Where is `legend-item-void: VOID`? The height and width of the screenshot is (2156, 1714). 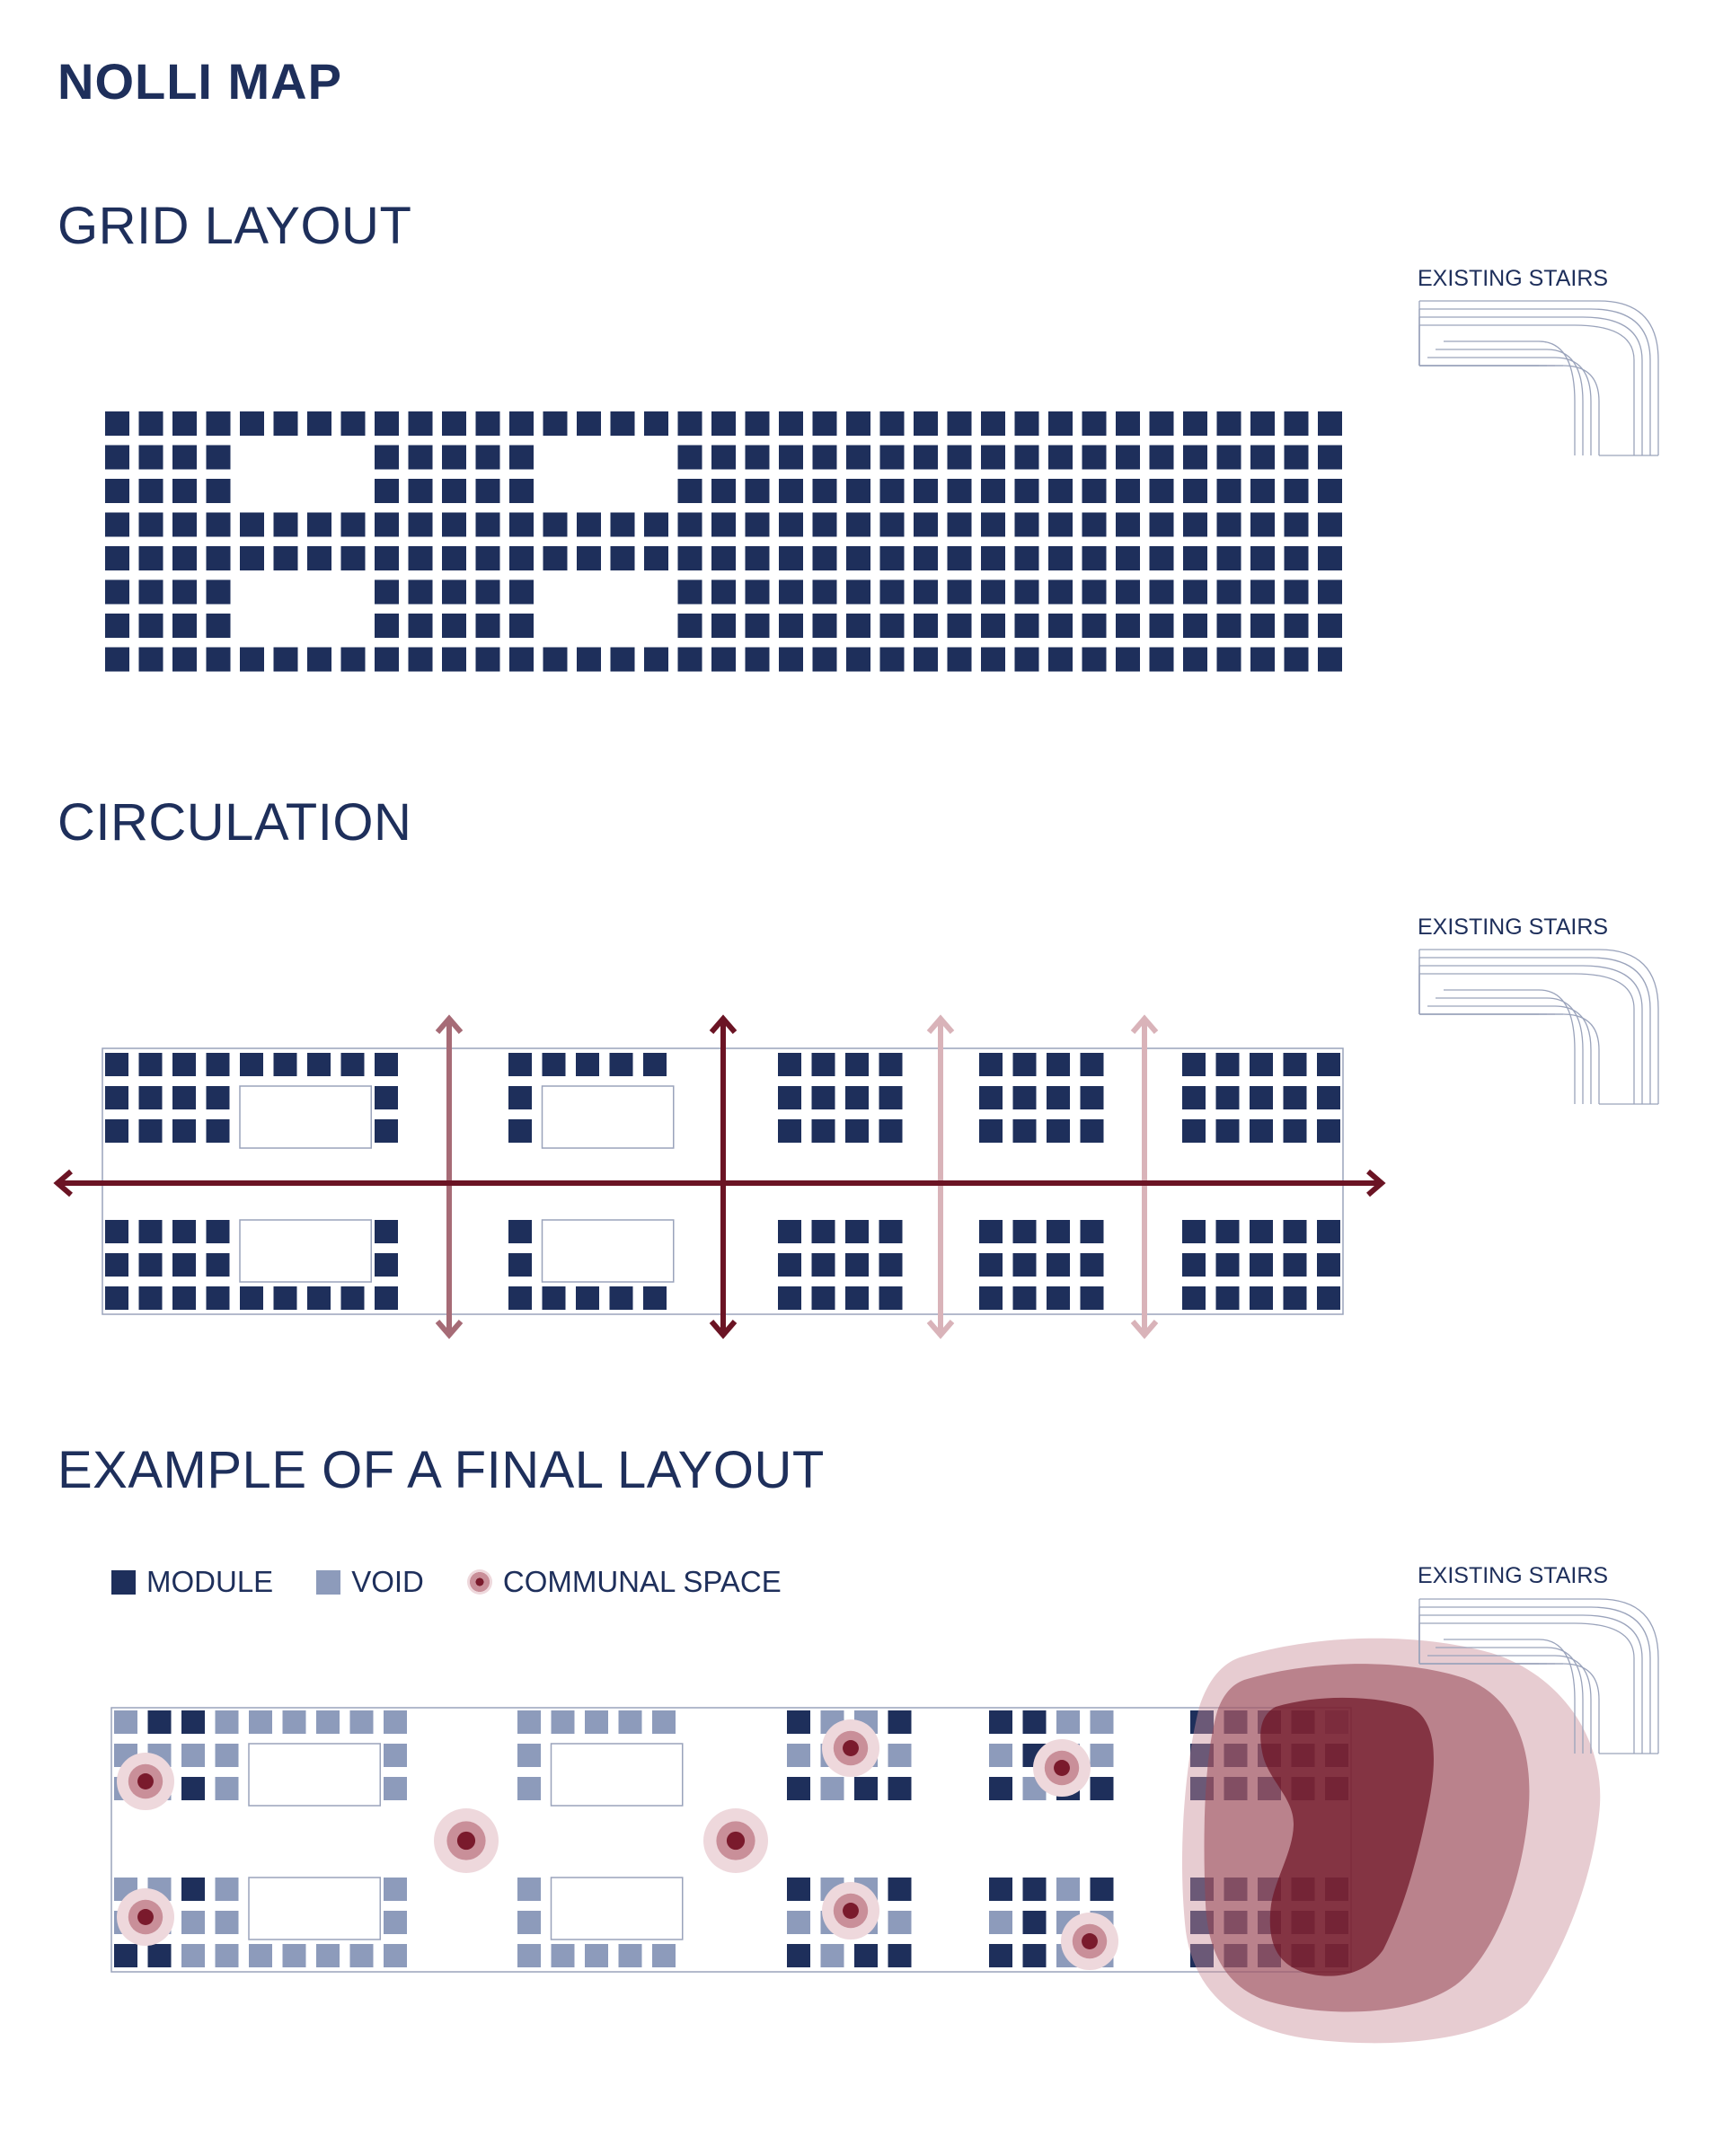
legend-item-void: VOID is located at coordinates (370, 1582).